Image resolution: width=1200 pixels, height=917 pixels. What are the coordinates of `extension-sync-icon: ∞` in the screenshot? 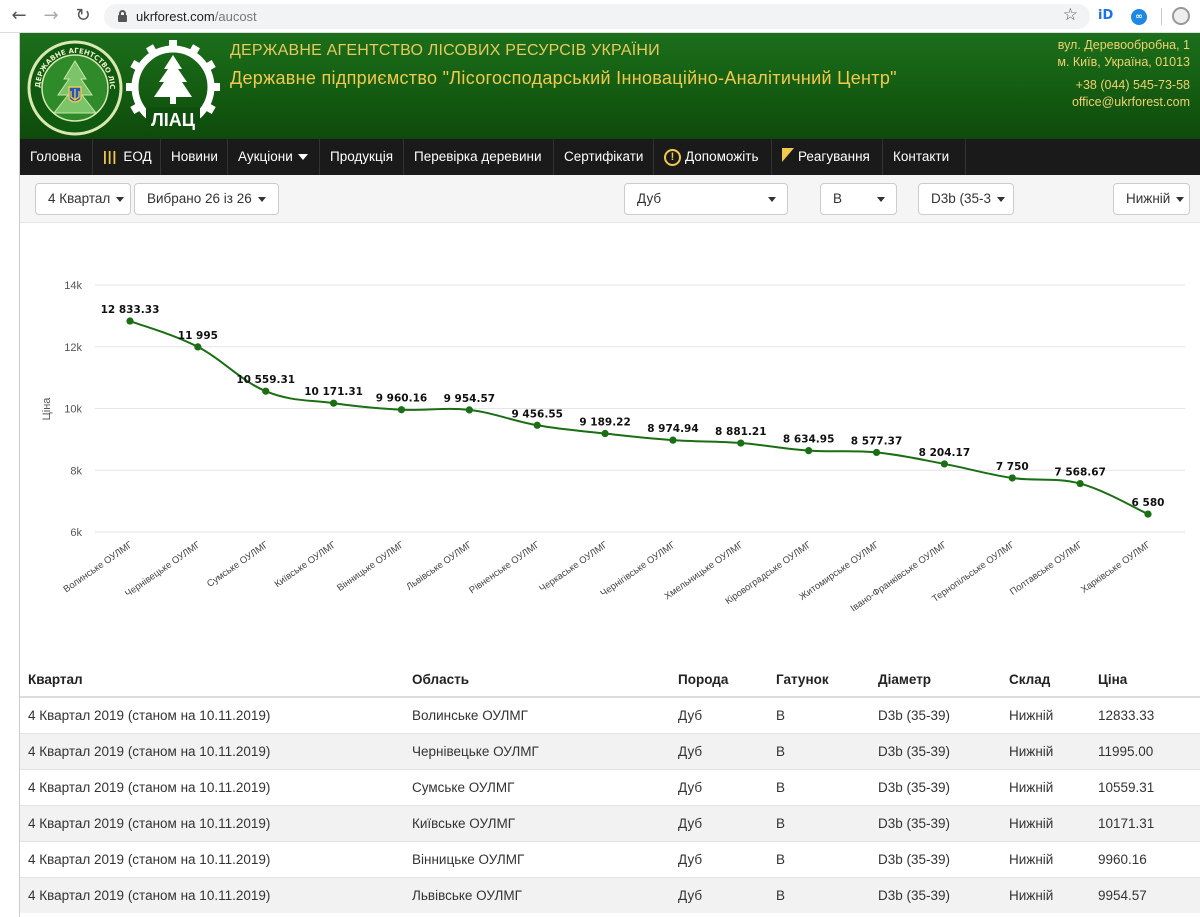 It's located at (1139, 17).